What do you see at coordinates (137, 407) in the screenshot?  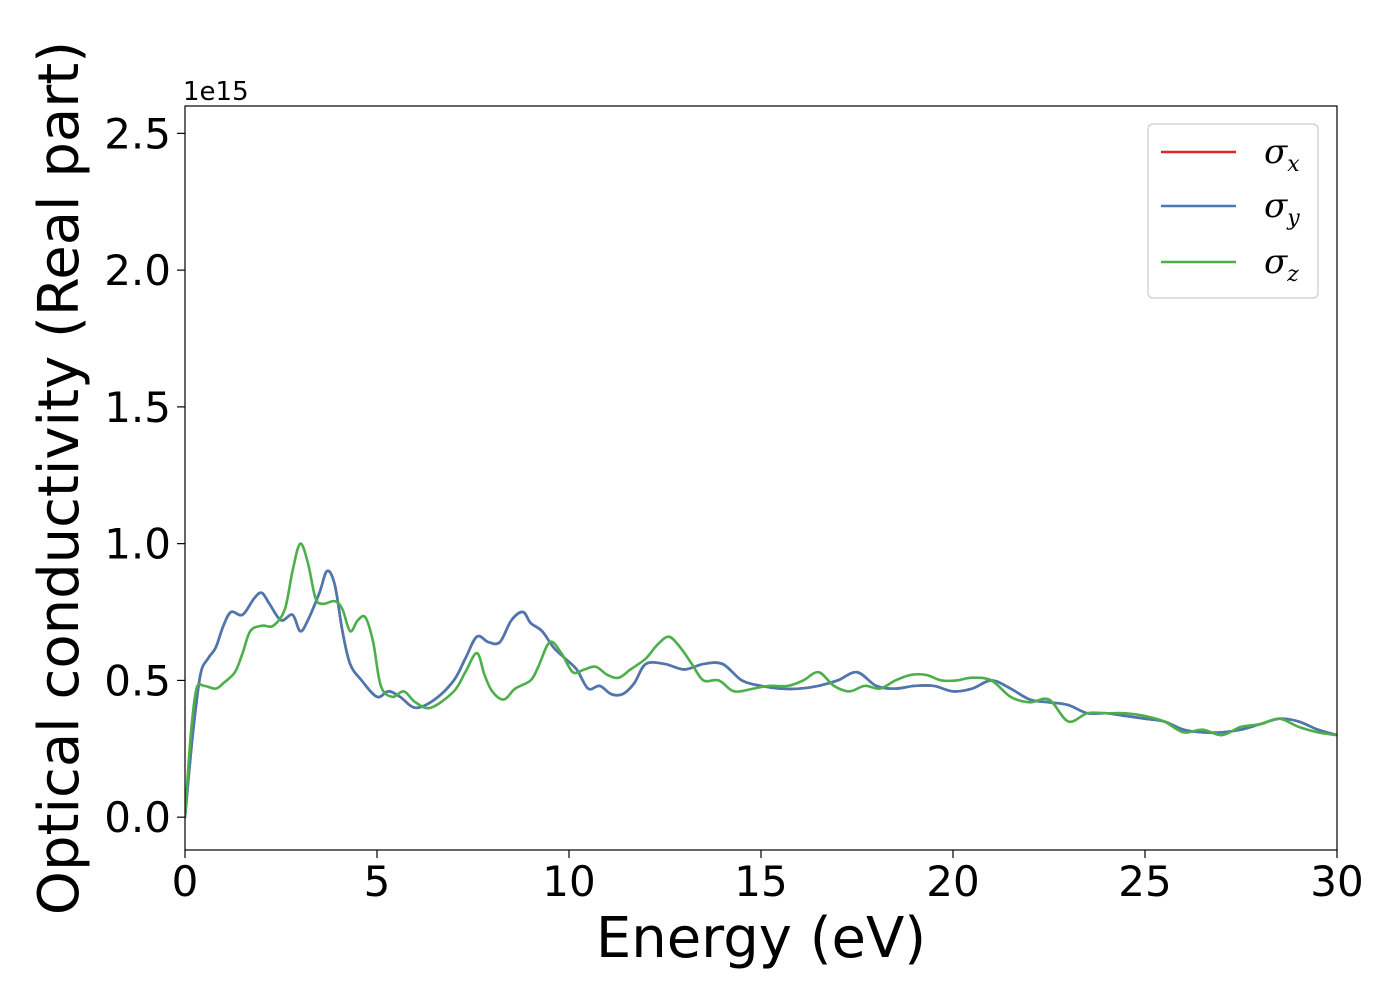 I see `y-tick-label: 1.5` at bounding box center [137, 407].